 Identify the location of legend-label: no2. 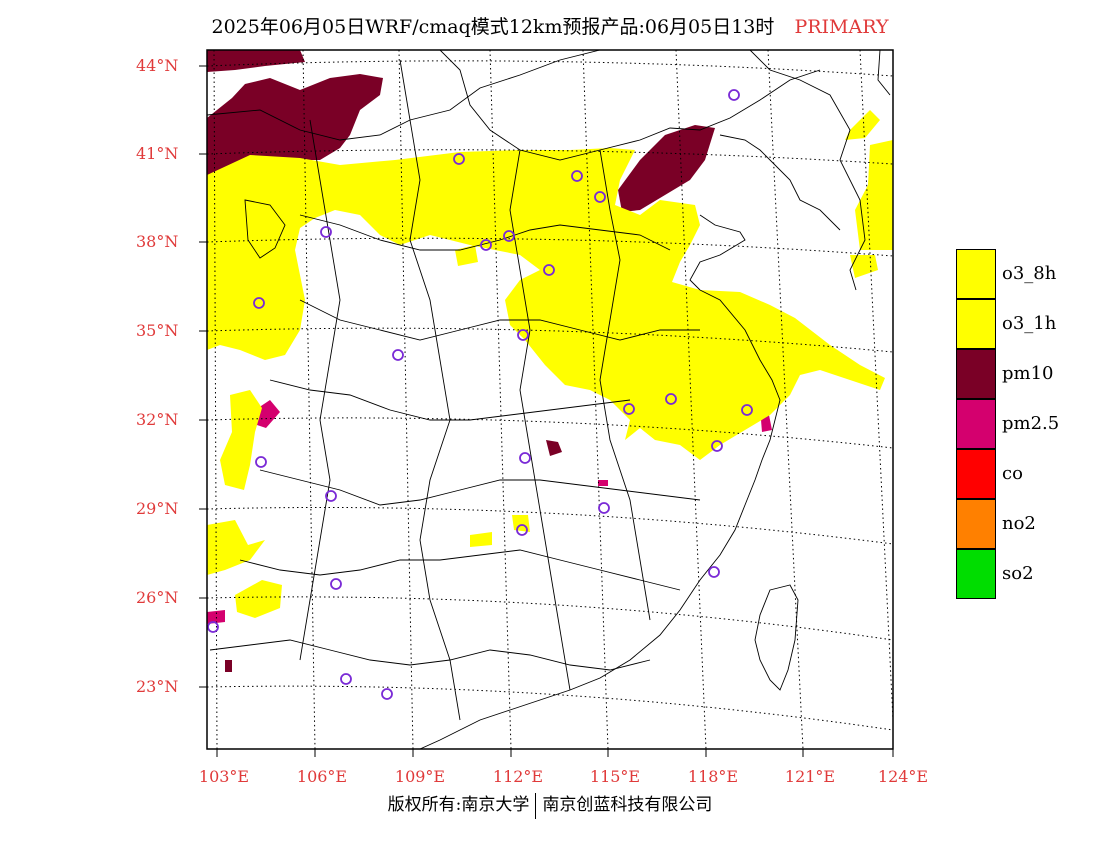
(1019, 523).